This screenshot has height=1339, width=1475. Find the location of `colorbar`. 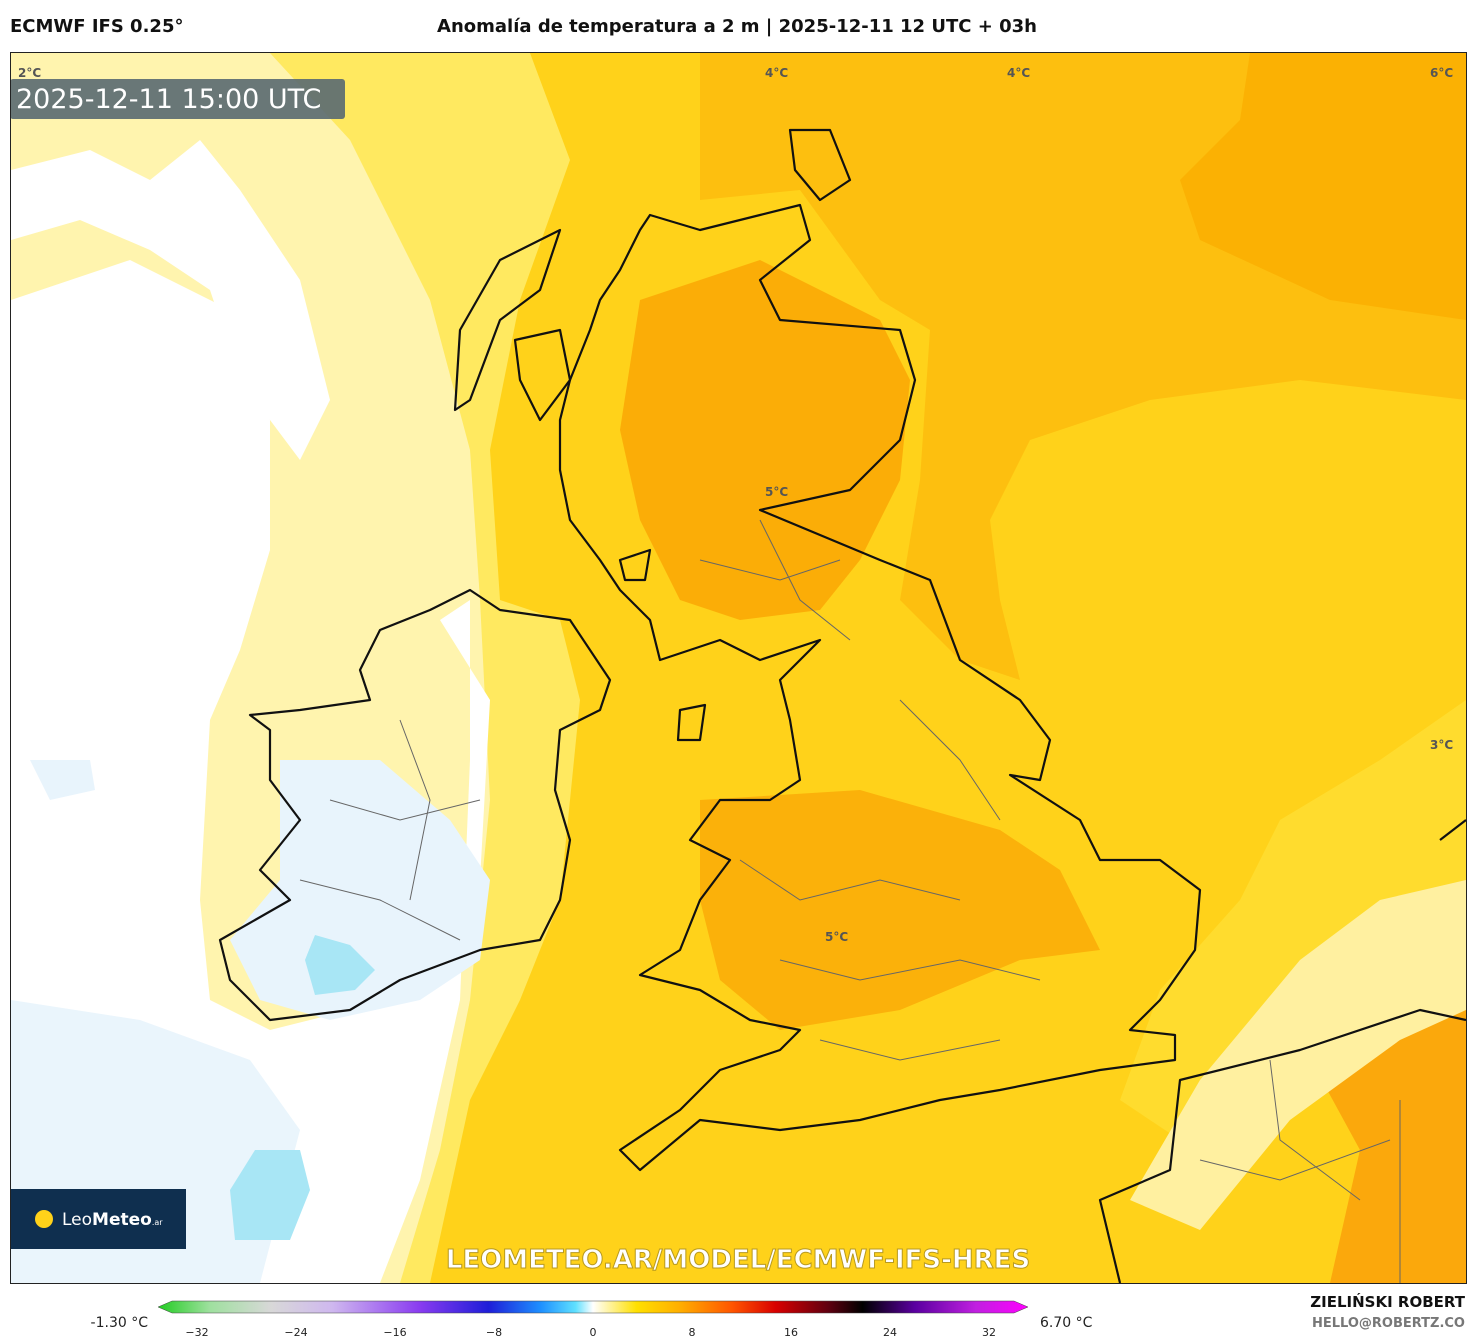

colorbar is located at coordinates (593, 1307).